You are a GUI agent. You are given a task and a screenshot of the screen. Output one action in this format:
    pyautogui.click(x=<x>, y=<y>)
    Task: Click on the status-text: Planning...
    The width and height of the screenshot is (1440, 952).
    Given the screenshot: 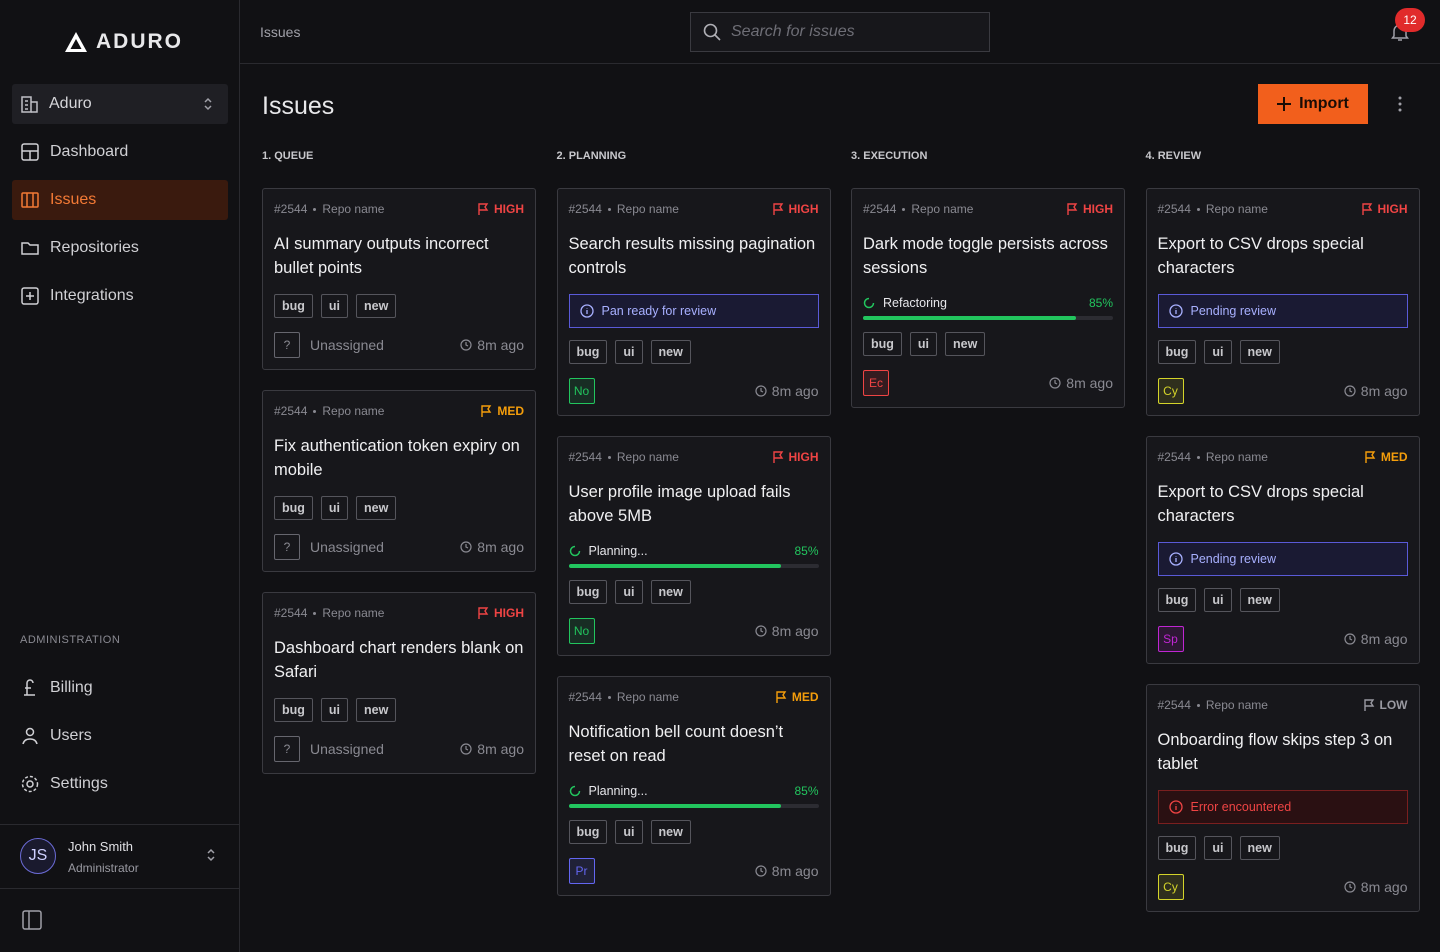 What is the action you would take?
    pyautogui.click(x=618, y=791)
    